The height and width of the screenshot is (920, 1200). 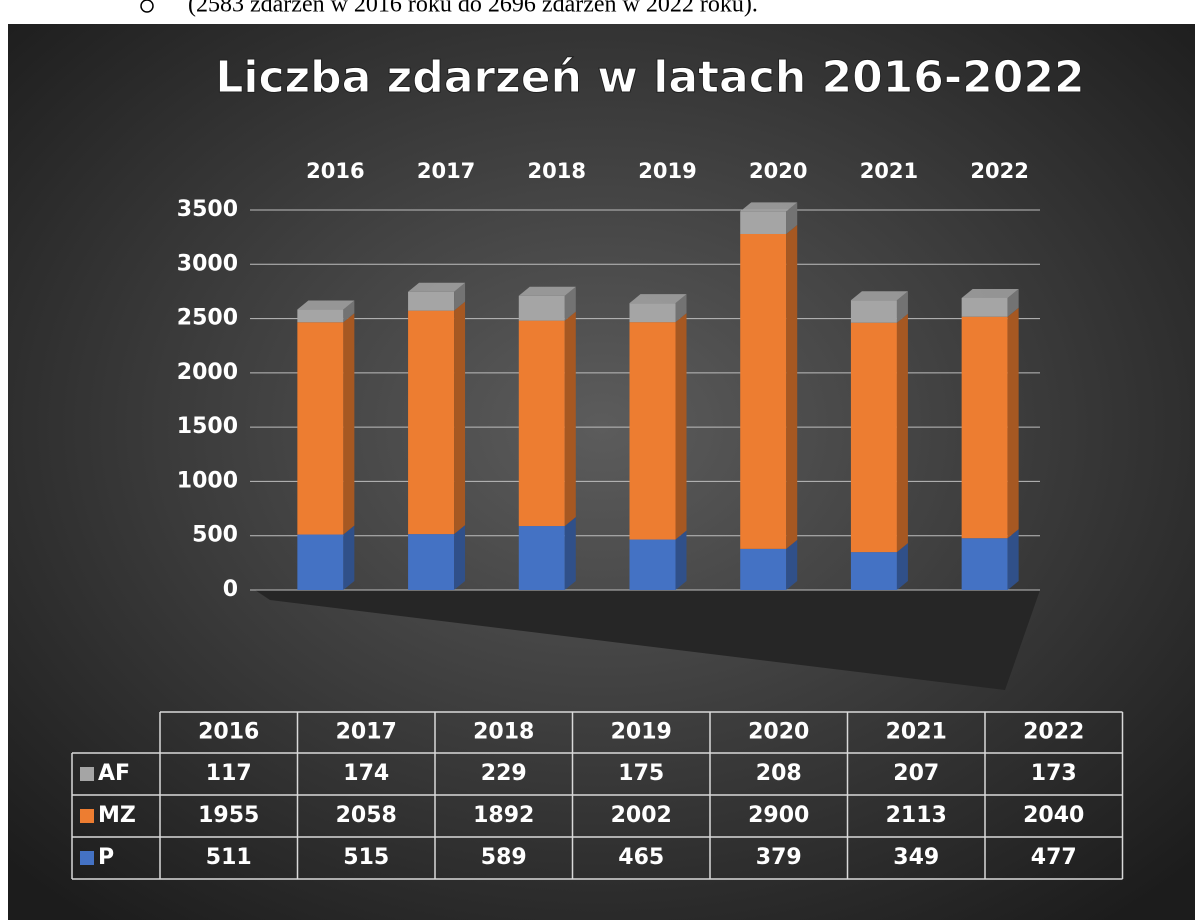 I want to click on x-tick-label: 2020, so click(x=778, y=171).